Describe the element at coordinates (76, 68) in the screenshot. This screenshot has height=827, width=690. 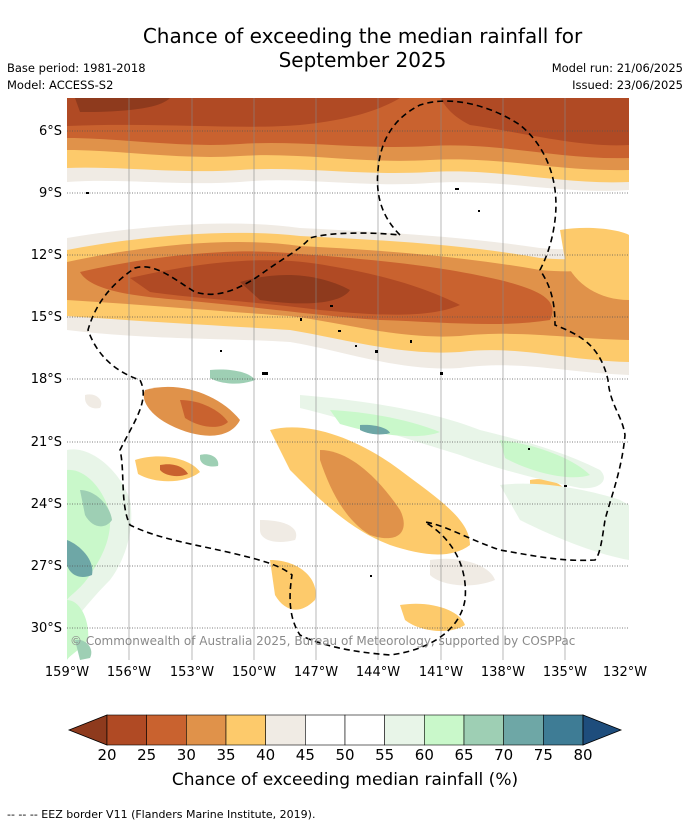
I see `base-period: Base period: 1981-2018` at that location.